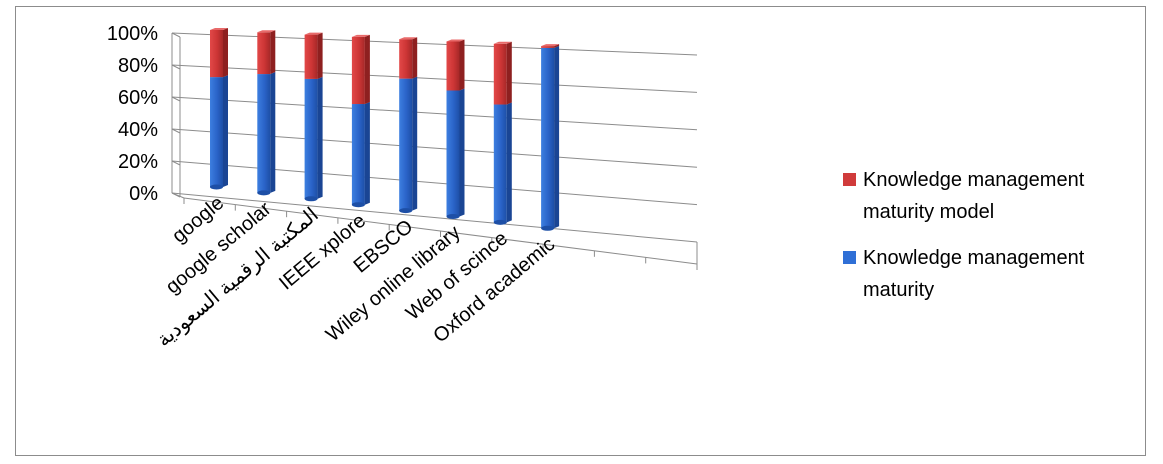  Describe the element at coordinates (132, 34) in the screenshot. I see `y-tick-label: 100%` at that location.